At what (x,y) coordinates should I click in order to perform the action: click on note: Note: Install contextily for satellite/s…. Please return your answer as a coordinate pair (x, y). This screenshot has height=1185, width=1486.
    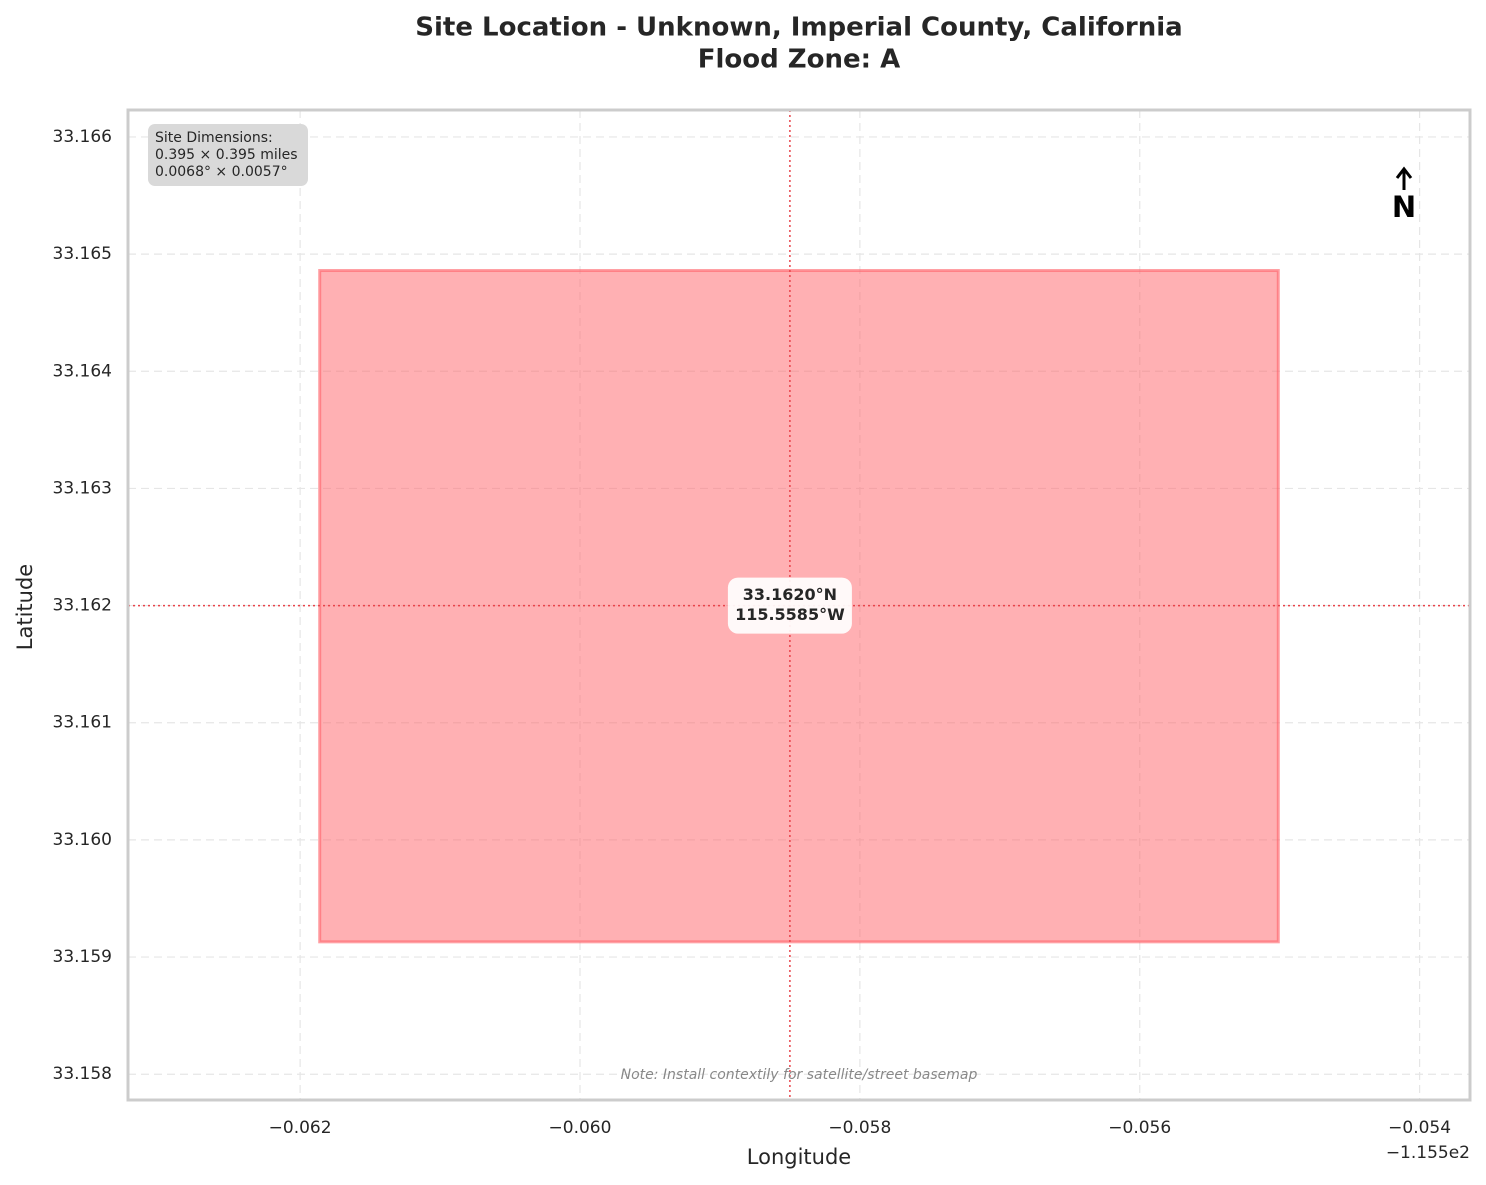
    Looking at the image, I should click on (799, 1075).